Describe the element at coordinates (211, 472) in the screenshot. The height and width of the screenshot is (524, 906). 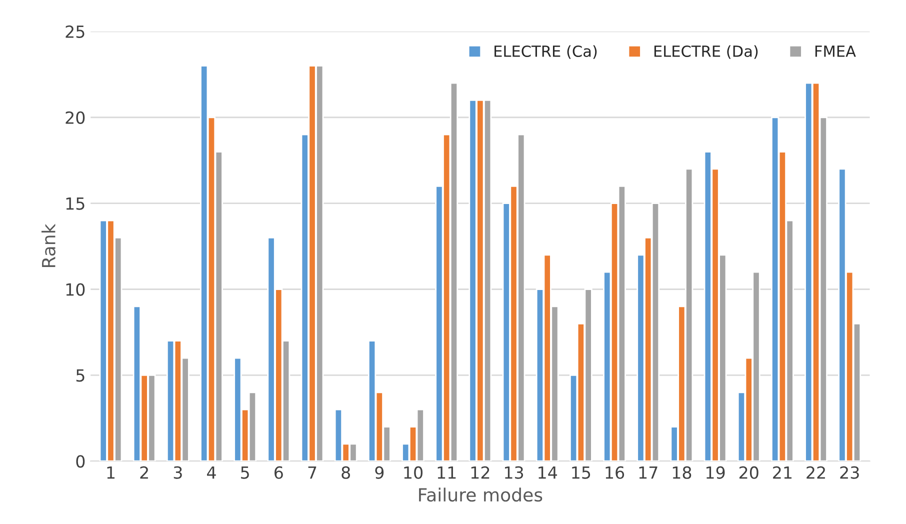
I see `x-tick-label: 4` at that location.